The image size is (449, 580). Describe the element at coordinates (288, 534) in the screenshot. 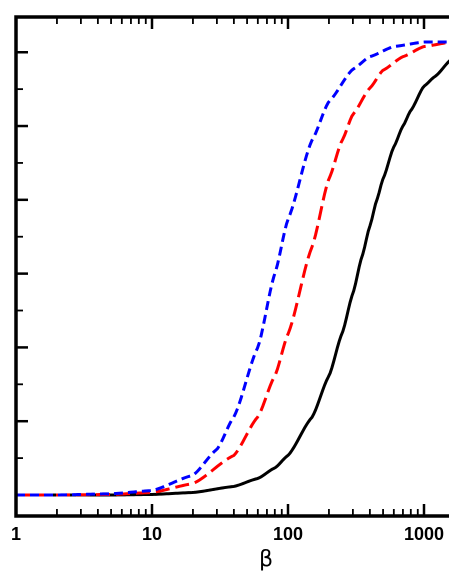

I see `x-tick-label: 100` at that location.